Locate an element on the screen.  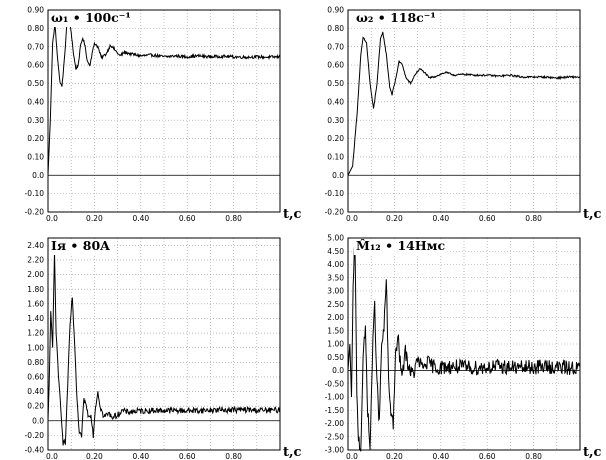
y-tick-label: 3.00 is located at coordinates (335, 291).